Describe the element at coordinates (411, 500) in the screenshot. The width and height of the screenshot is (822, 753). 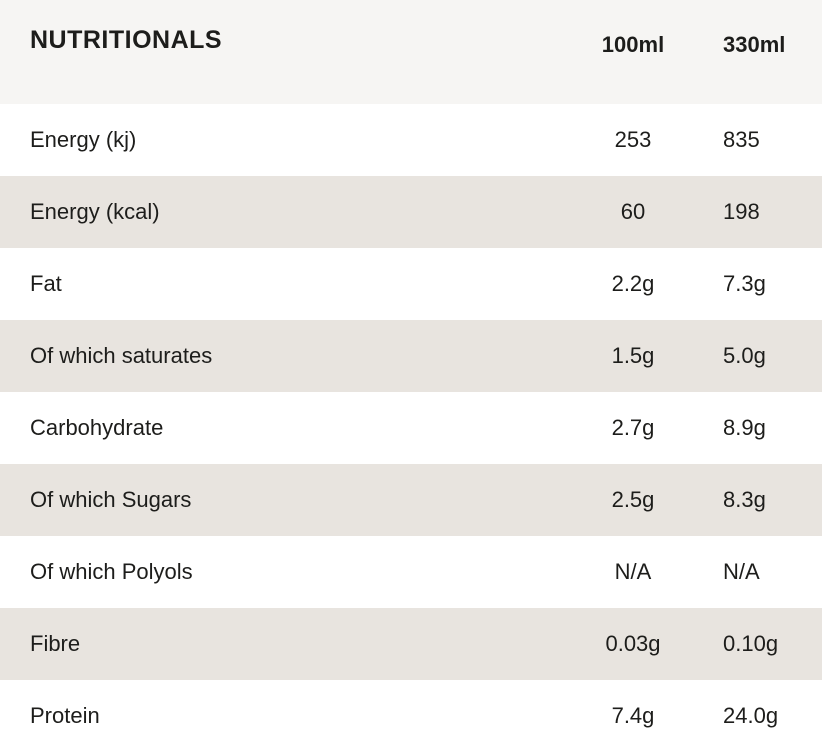
I see `table-row: Of which Sugars 2.5g 8.3g` at that location.